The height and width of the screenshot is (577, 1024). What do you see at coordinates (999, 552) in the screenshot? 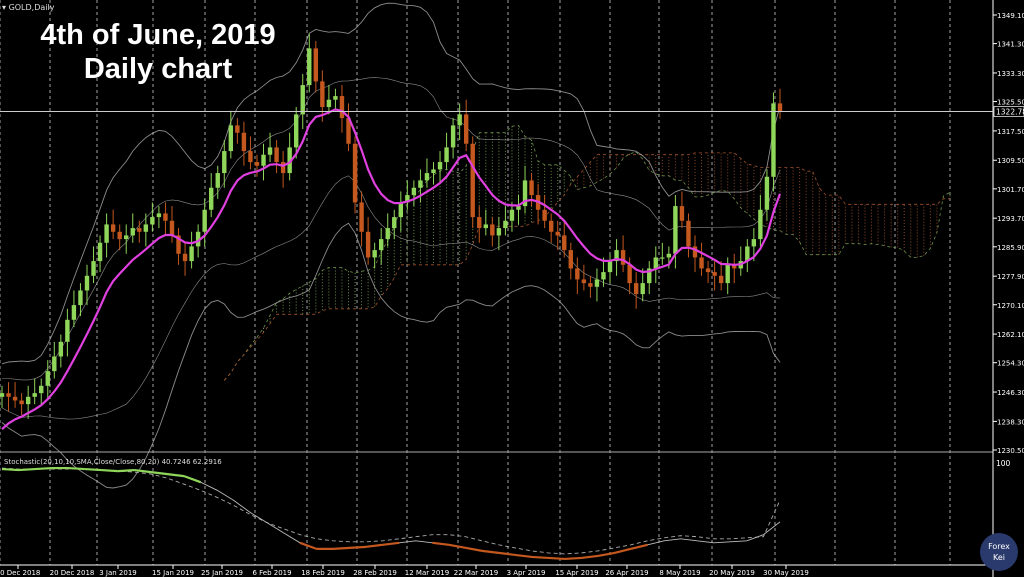
I see `watermark-badge: Forex Kei` at bounding box center [999, 552].